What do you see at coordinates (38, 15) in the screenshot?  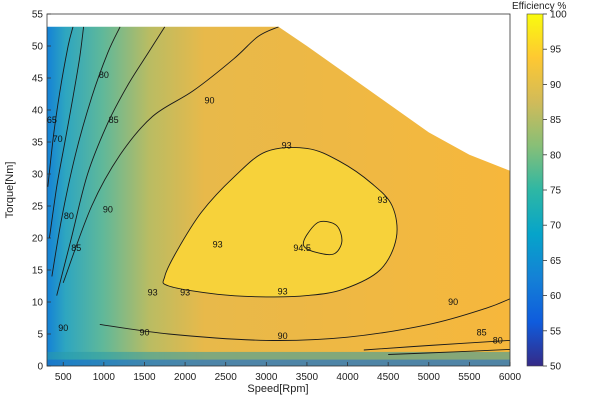 I see `y-tick-label: 55` at bounding box center [38, 15].